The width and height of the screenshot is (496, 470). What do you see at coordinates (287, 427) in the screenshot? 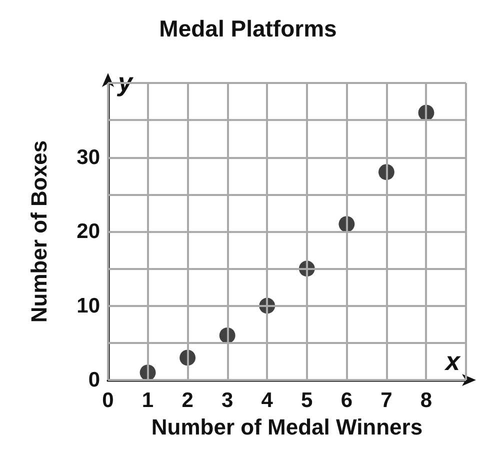
I see `x-axis-title: Number of Medal Winners` at bounding box center [287, 427].